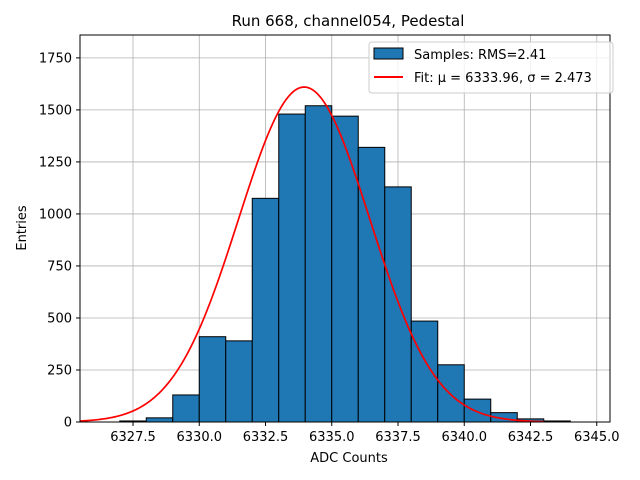 The width and height of the screenshot is (640, 480). I want to click on y-tick-label-7: 1750, so click(55, 58).